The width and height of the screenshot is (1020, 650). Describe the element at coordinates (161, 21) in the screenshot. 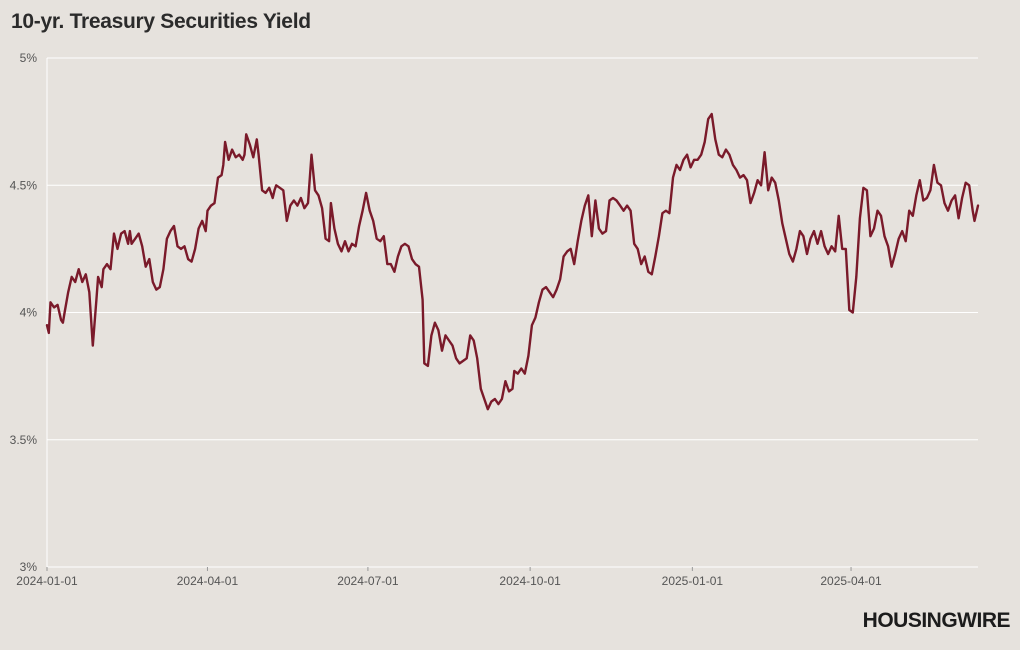

I see `chart-title: 10-yr. Treasury Securities Yield` at that location.